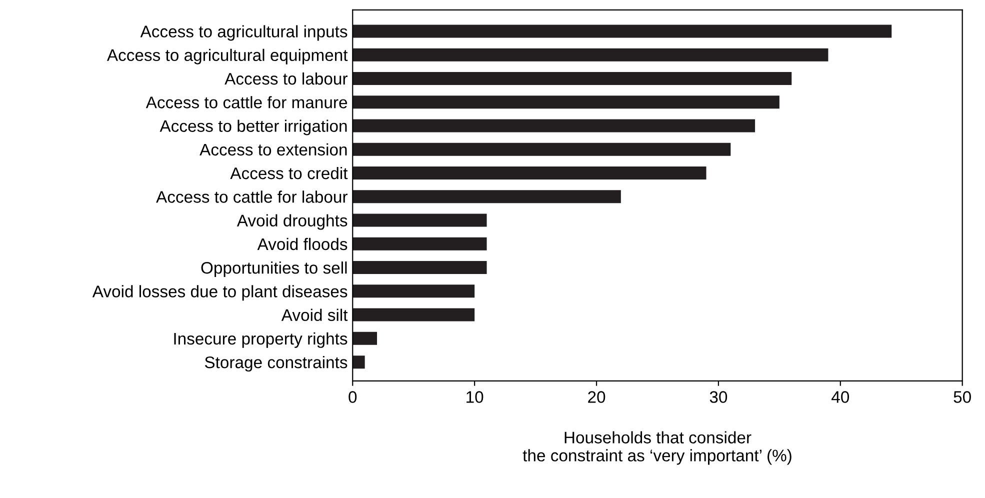 The width and height of the screenshot is (985, 498). I want to click on y-tick-label: Access to credit, so click(289, 173).